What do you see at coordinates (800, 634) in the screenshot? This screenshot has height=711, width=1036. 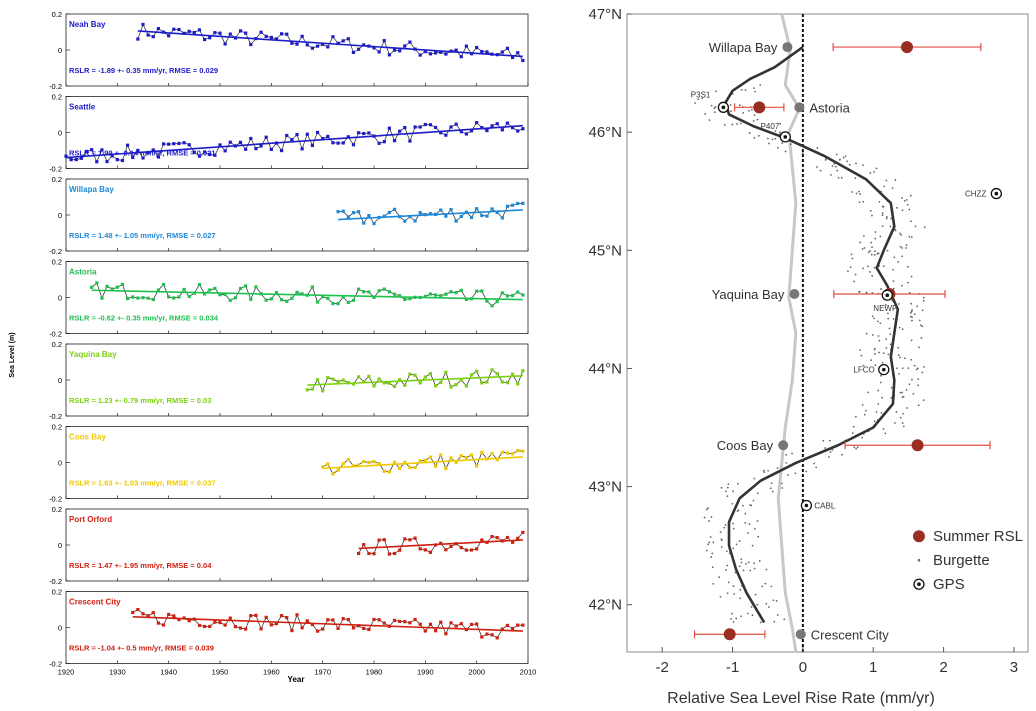 I see `station-marker` at bounding box center [800, 634].